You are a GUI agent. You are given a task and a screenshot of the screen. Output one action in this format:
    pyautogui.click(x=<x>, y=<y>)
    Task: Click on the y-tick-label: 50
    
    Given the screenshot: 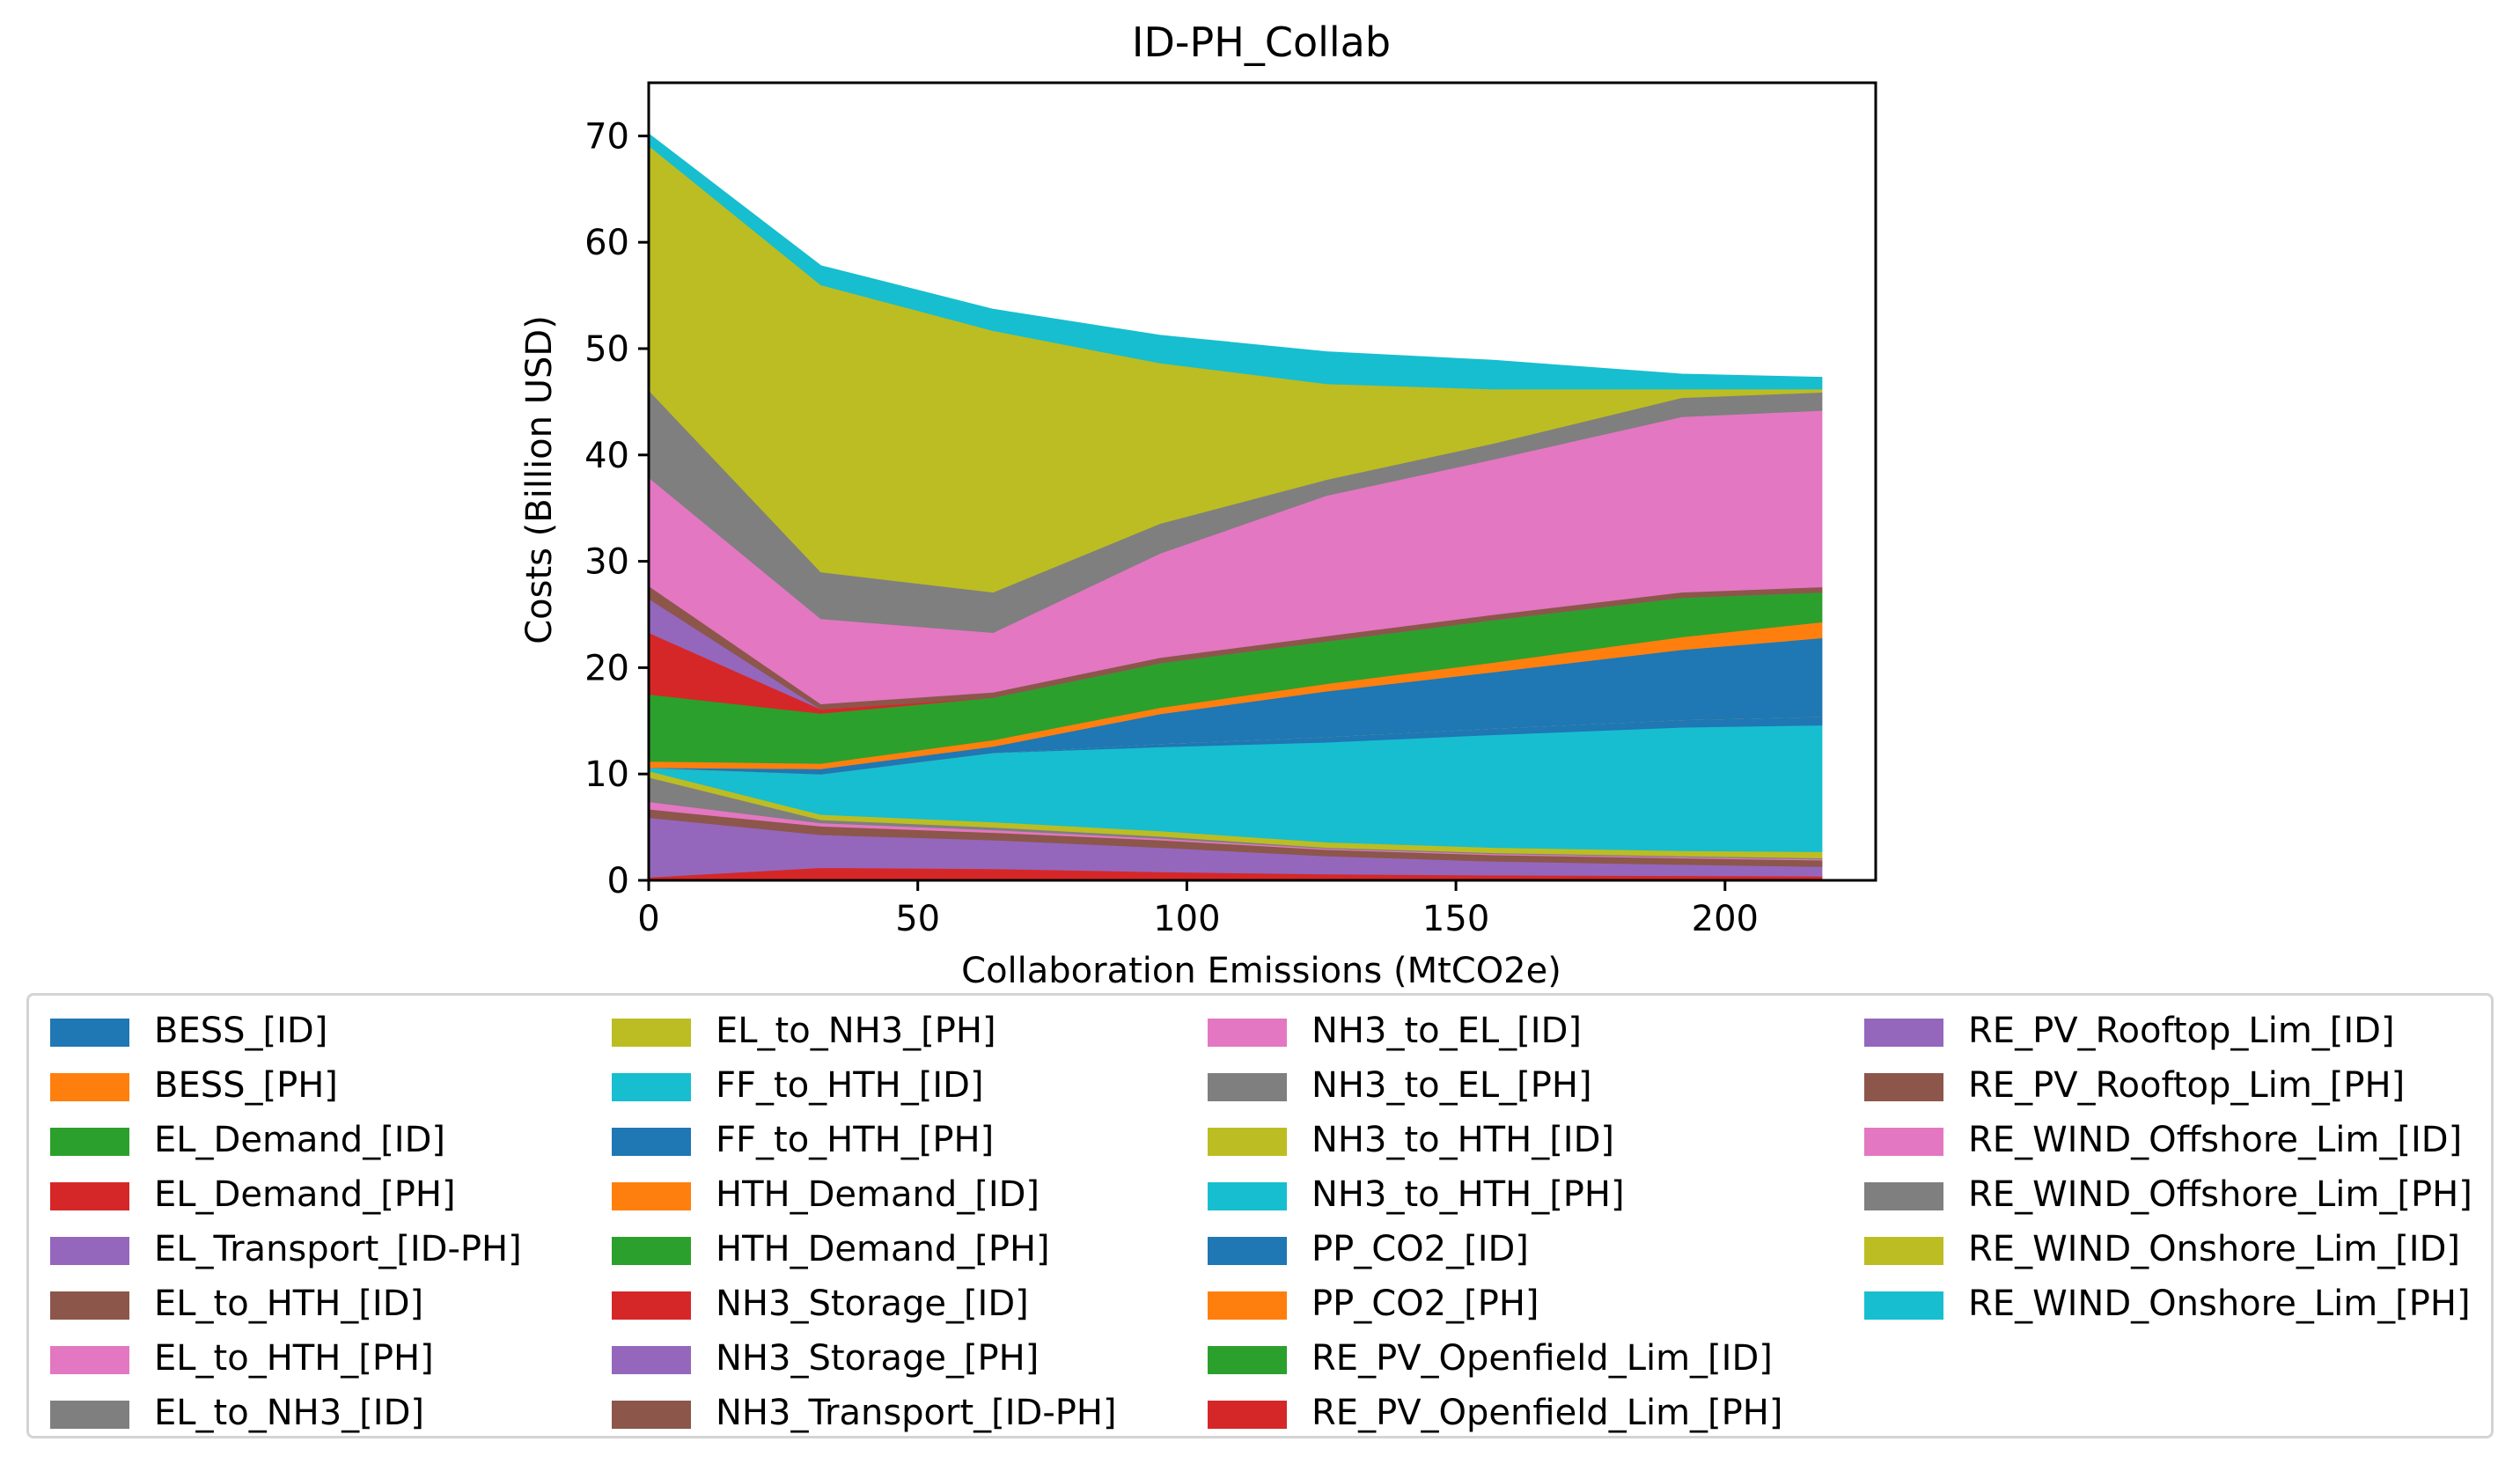 What is the action you would take?
    pyautogui.click(x=606, y=349)
    